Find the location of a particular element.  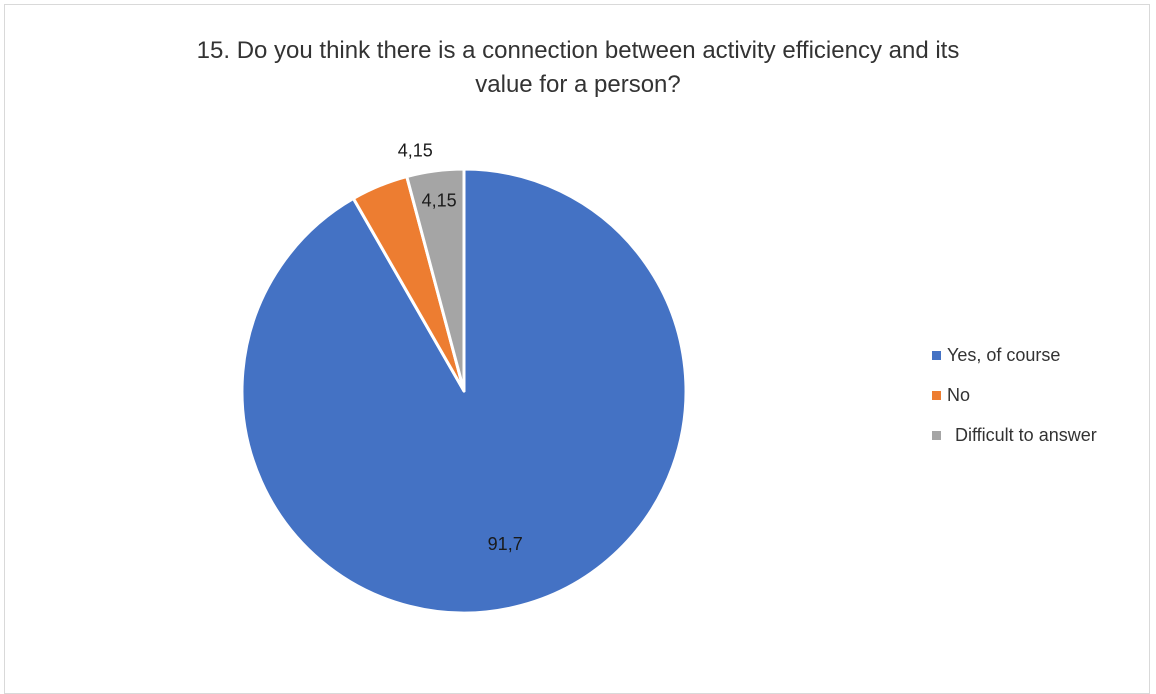

legend-item-yes: Yes, of course is located at coordinates (1014, 355).